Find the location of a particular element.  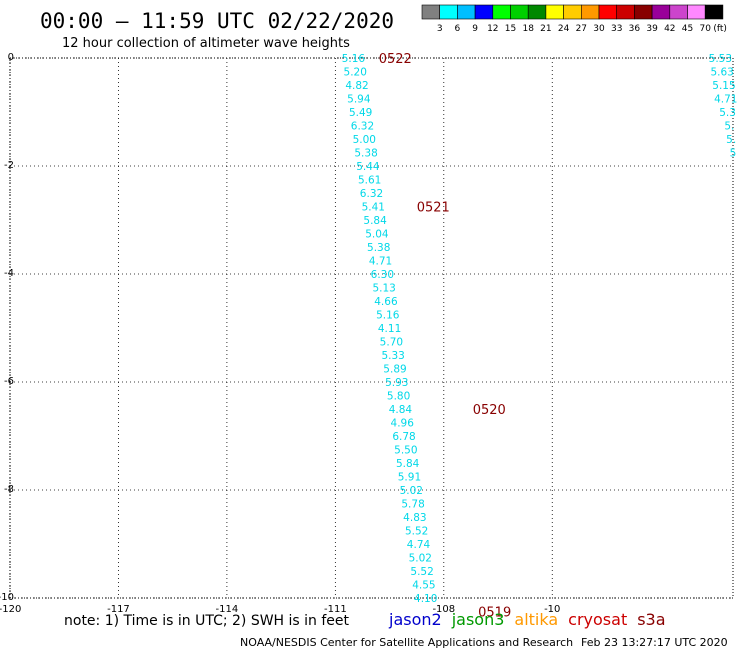

colorbar-label: 30 is located at coordinates (599, 29).